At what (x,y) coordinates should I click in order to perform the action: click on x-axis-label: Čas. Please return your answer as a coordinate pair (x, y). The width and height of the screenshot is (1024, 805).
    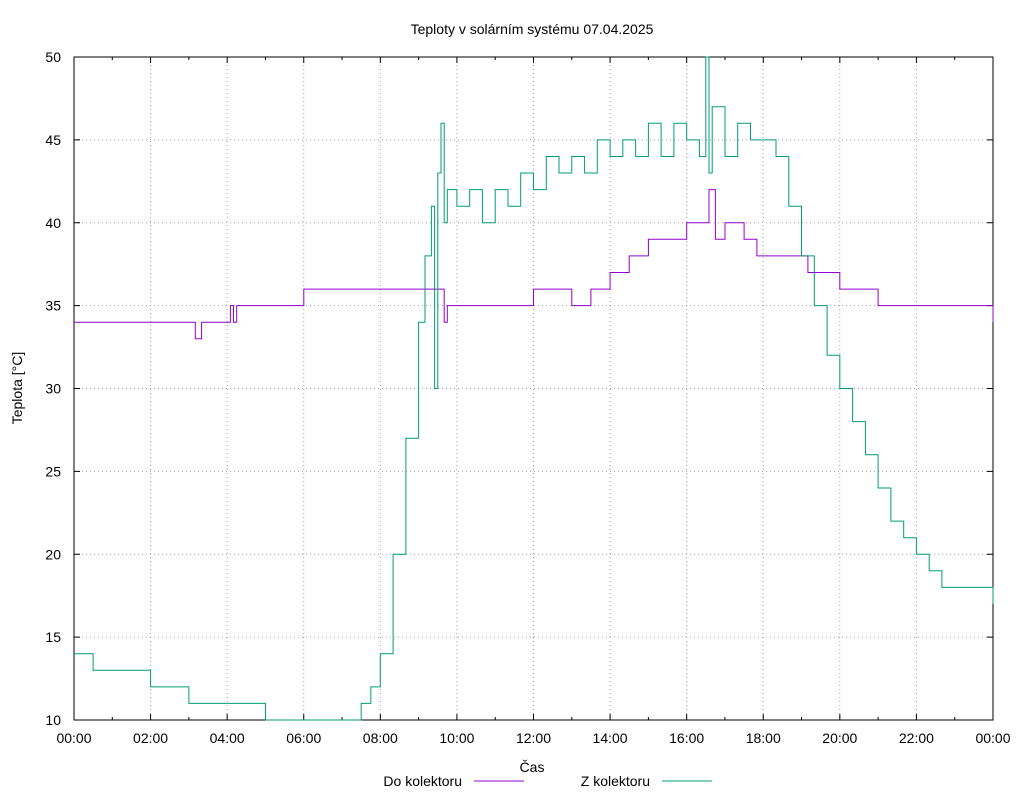
    Looking at the image, I should click on (532, 767).